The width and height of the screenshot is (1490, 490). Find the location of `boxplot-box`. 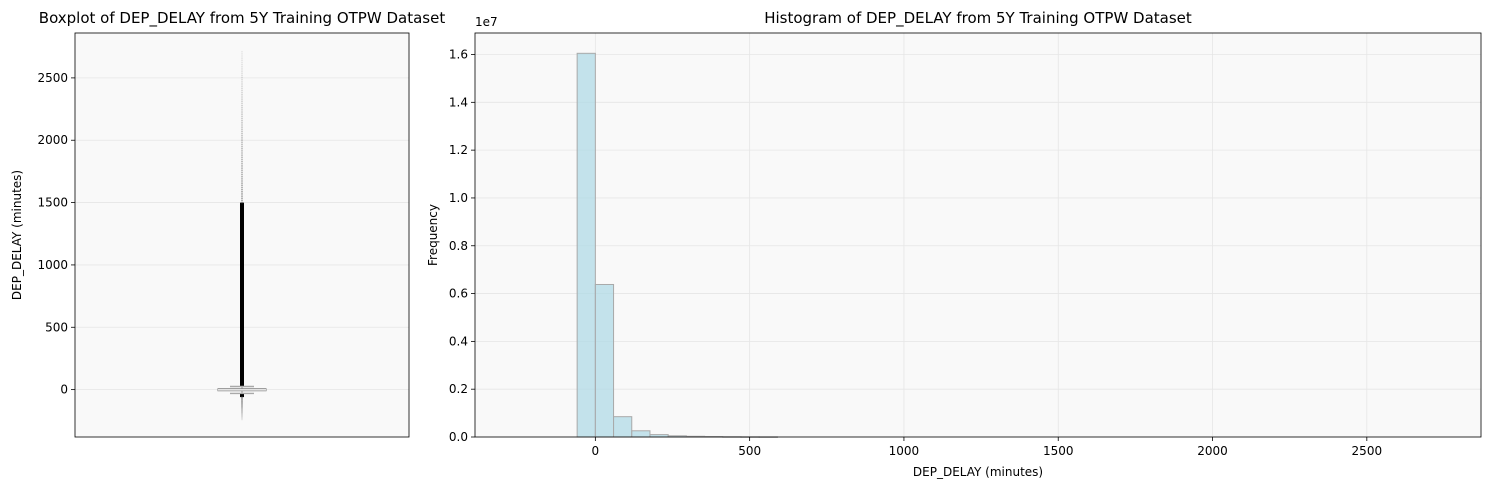

boxplot-box is located at coordinates (242, 390).